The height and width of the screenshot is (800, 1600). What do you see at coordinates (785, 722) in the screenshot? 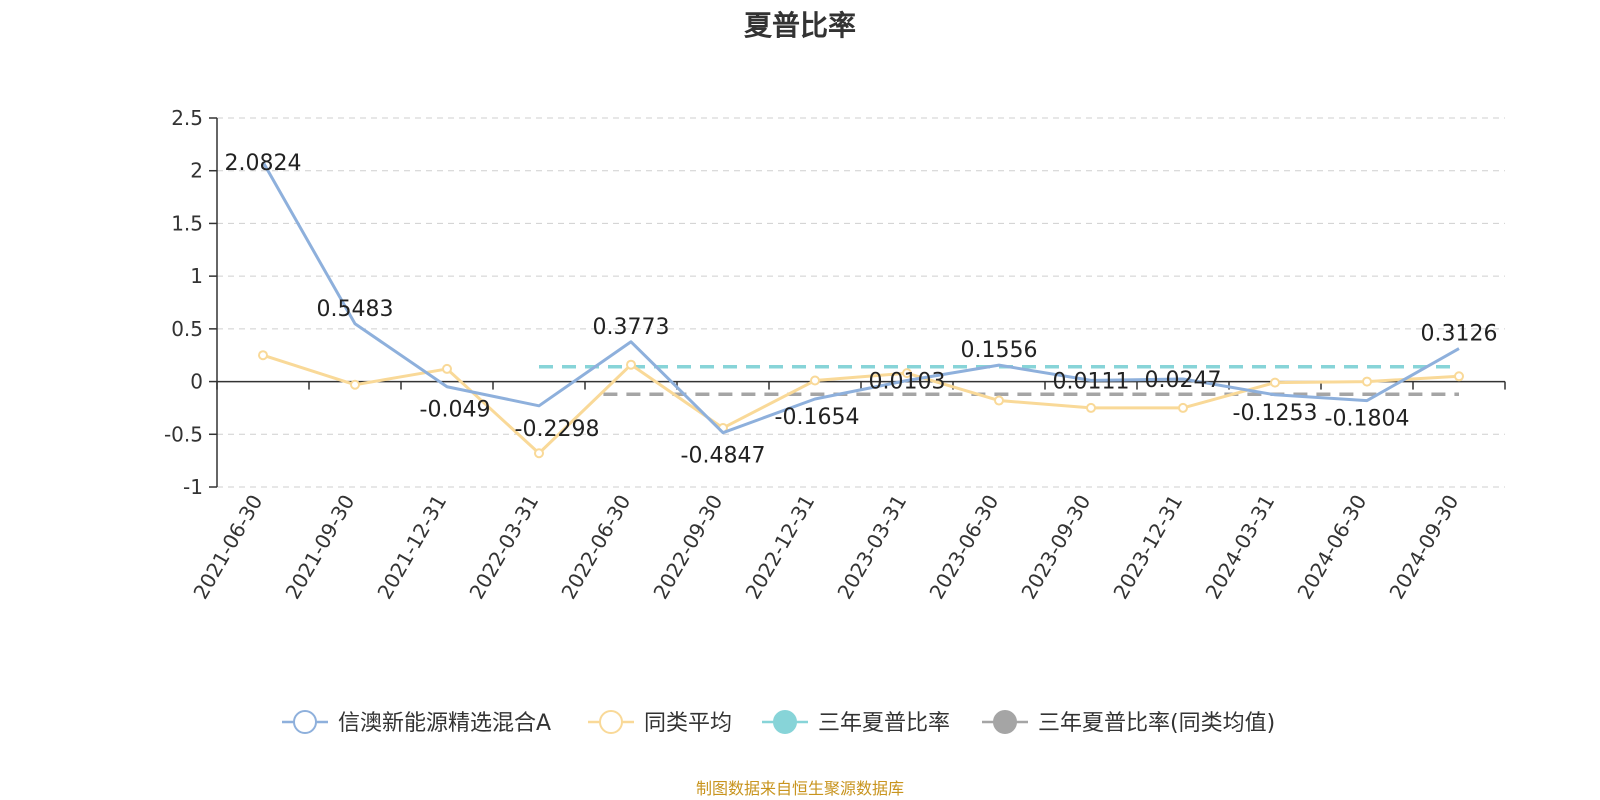
I see `legend-three-year-sharpe-marker` at bounding box center [785, 722].